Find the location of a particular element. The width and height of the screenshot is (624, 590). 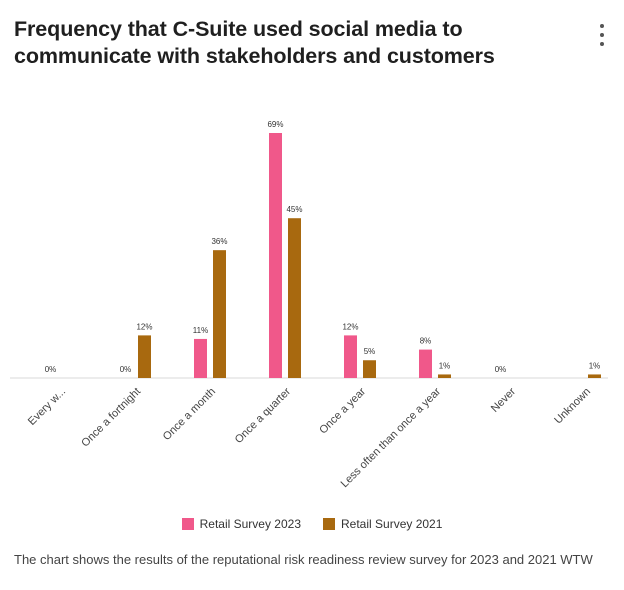

data-label-2023-1: 0% is located at coordinates (126, 369).